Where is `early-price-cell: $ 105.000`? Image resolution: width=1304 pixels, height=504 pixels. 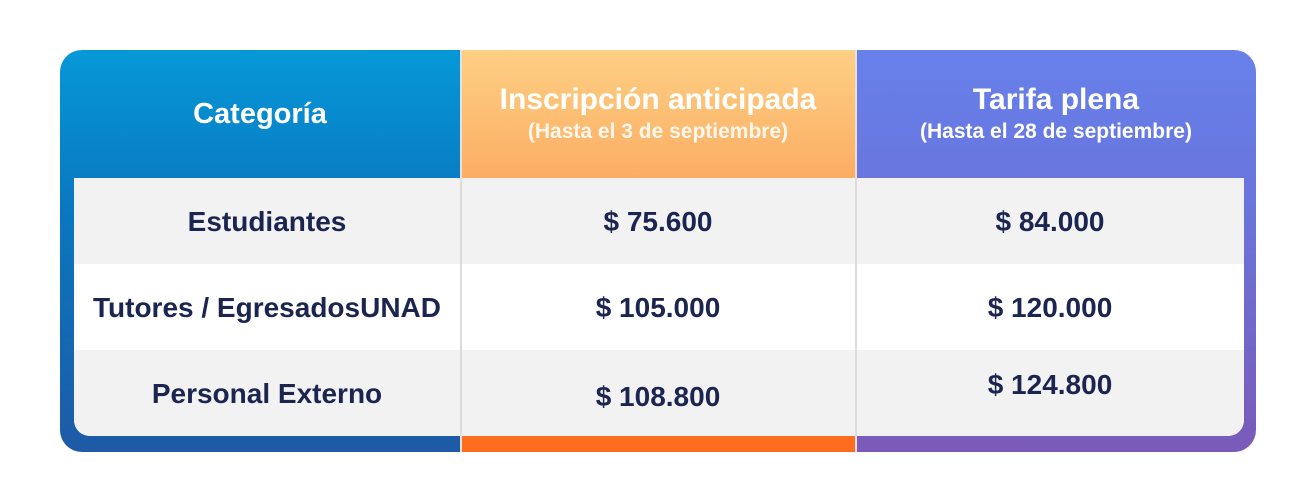
early-price-cell: $ 105.000 is located at coordinates (658, 307).